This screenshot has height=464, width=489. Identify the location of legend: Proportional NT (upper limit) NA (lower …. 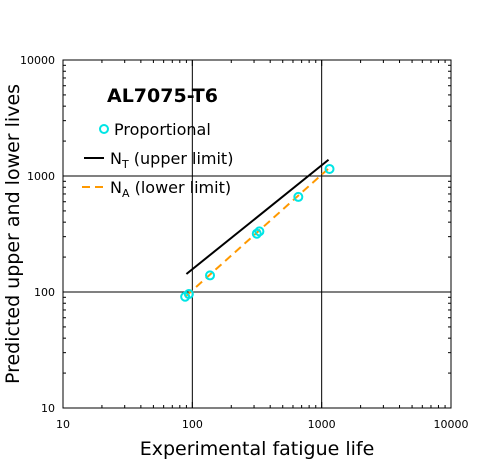
(157, 160).